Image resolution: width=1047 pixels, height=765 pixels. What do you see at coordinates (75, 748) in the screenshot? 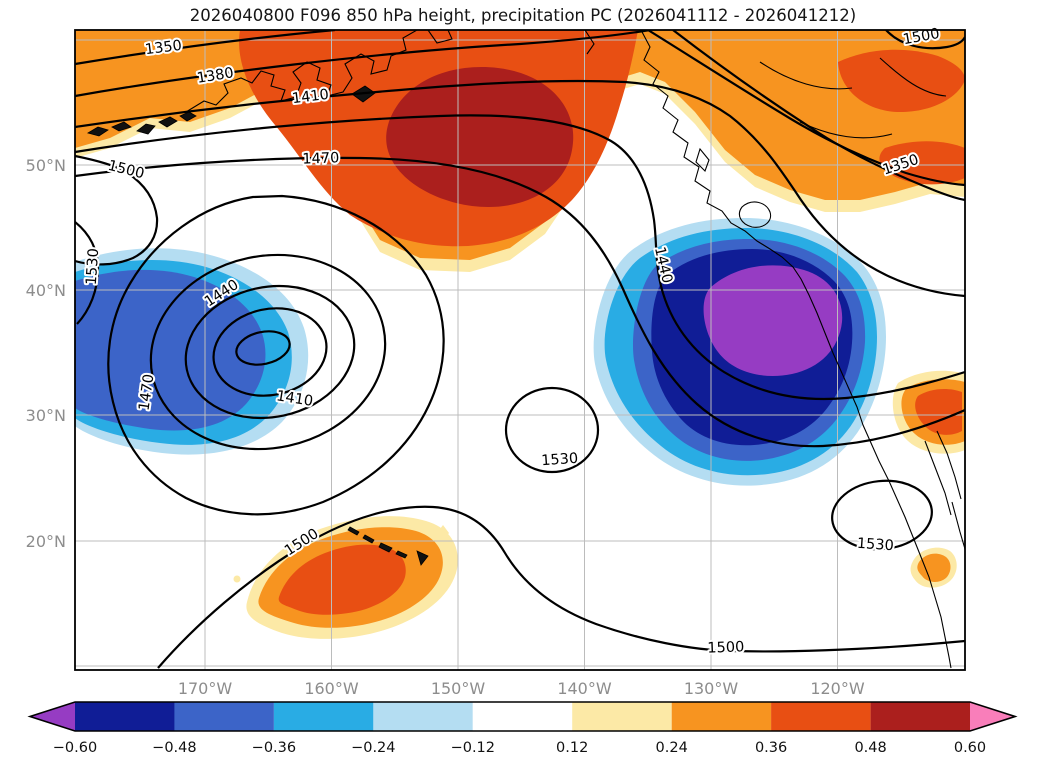
I see `colorbar-tick: −0.60` at bounding box center [75, 748].